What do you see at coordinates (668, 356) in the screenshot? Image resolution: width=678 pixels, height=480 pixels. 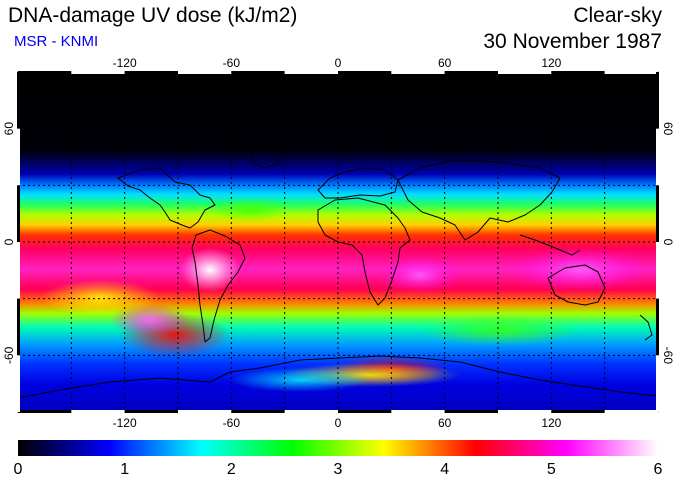 I see `lat-tick-label-right: -60` at bounding box center [668, 356].